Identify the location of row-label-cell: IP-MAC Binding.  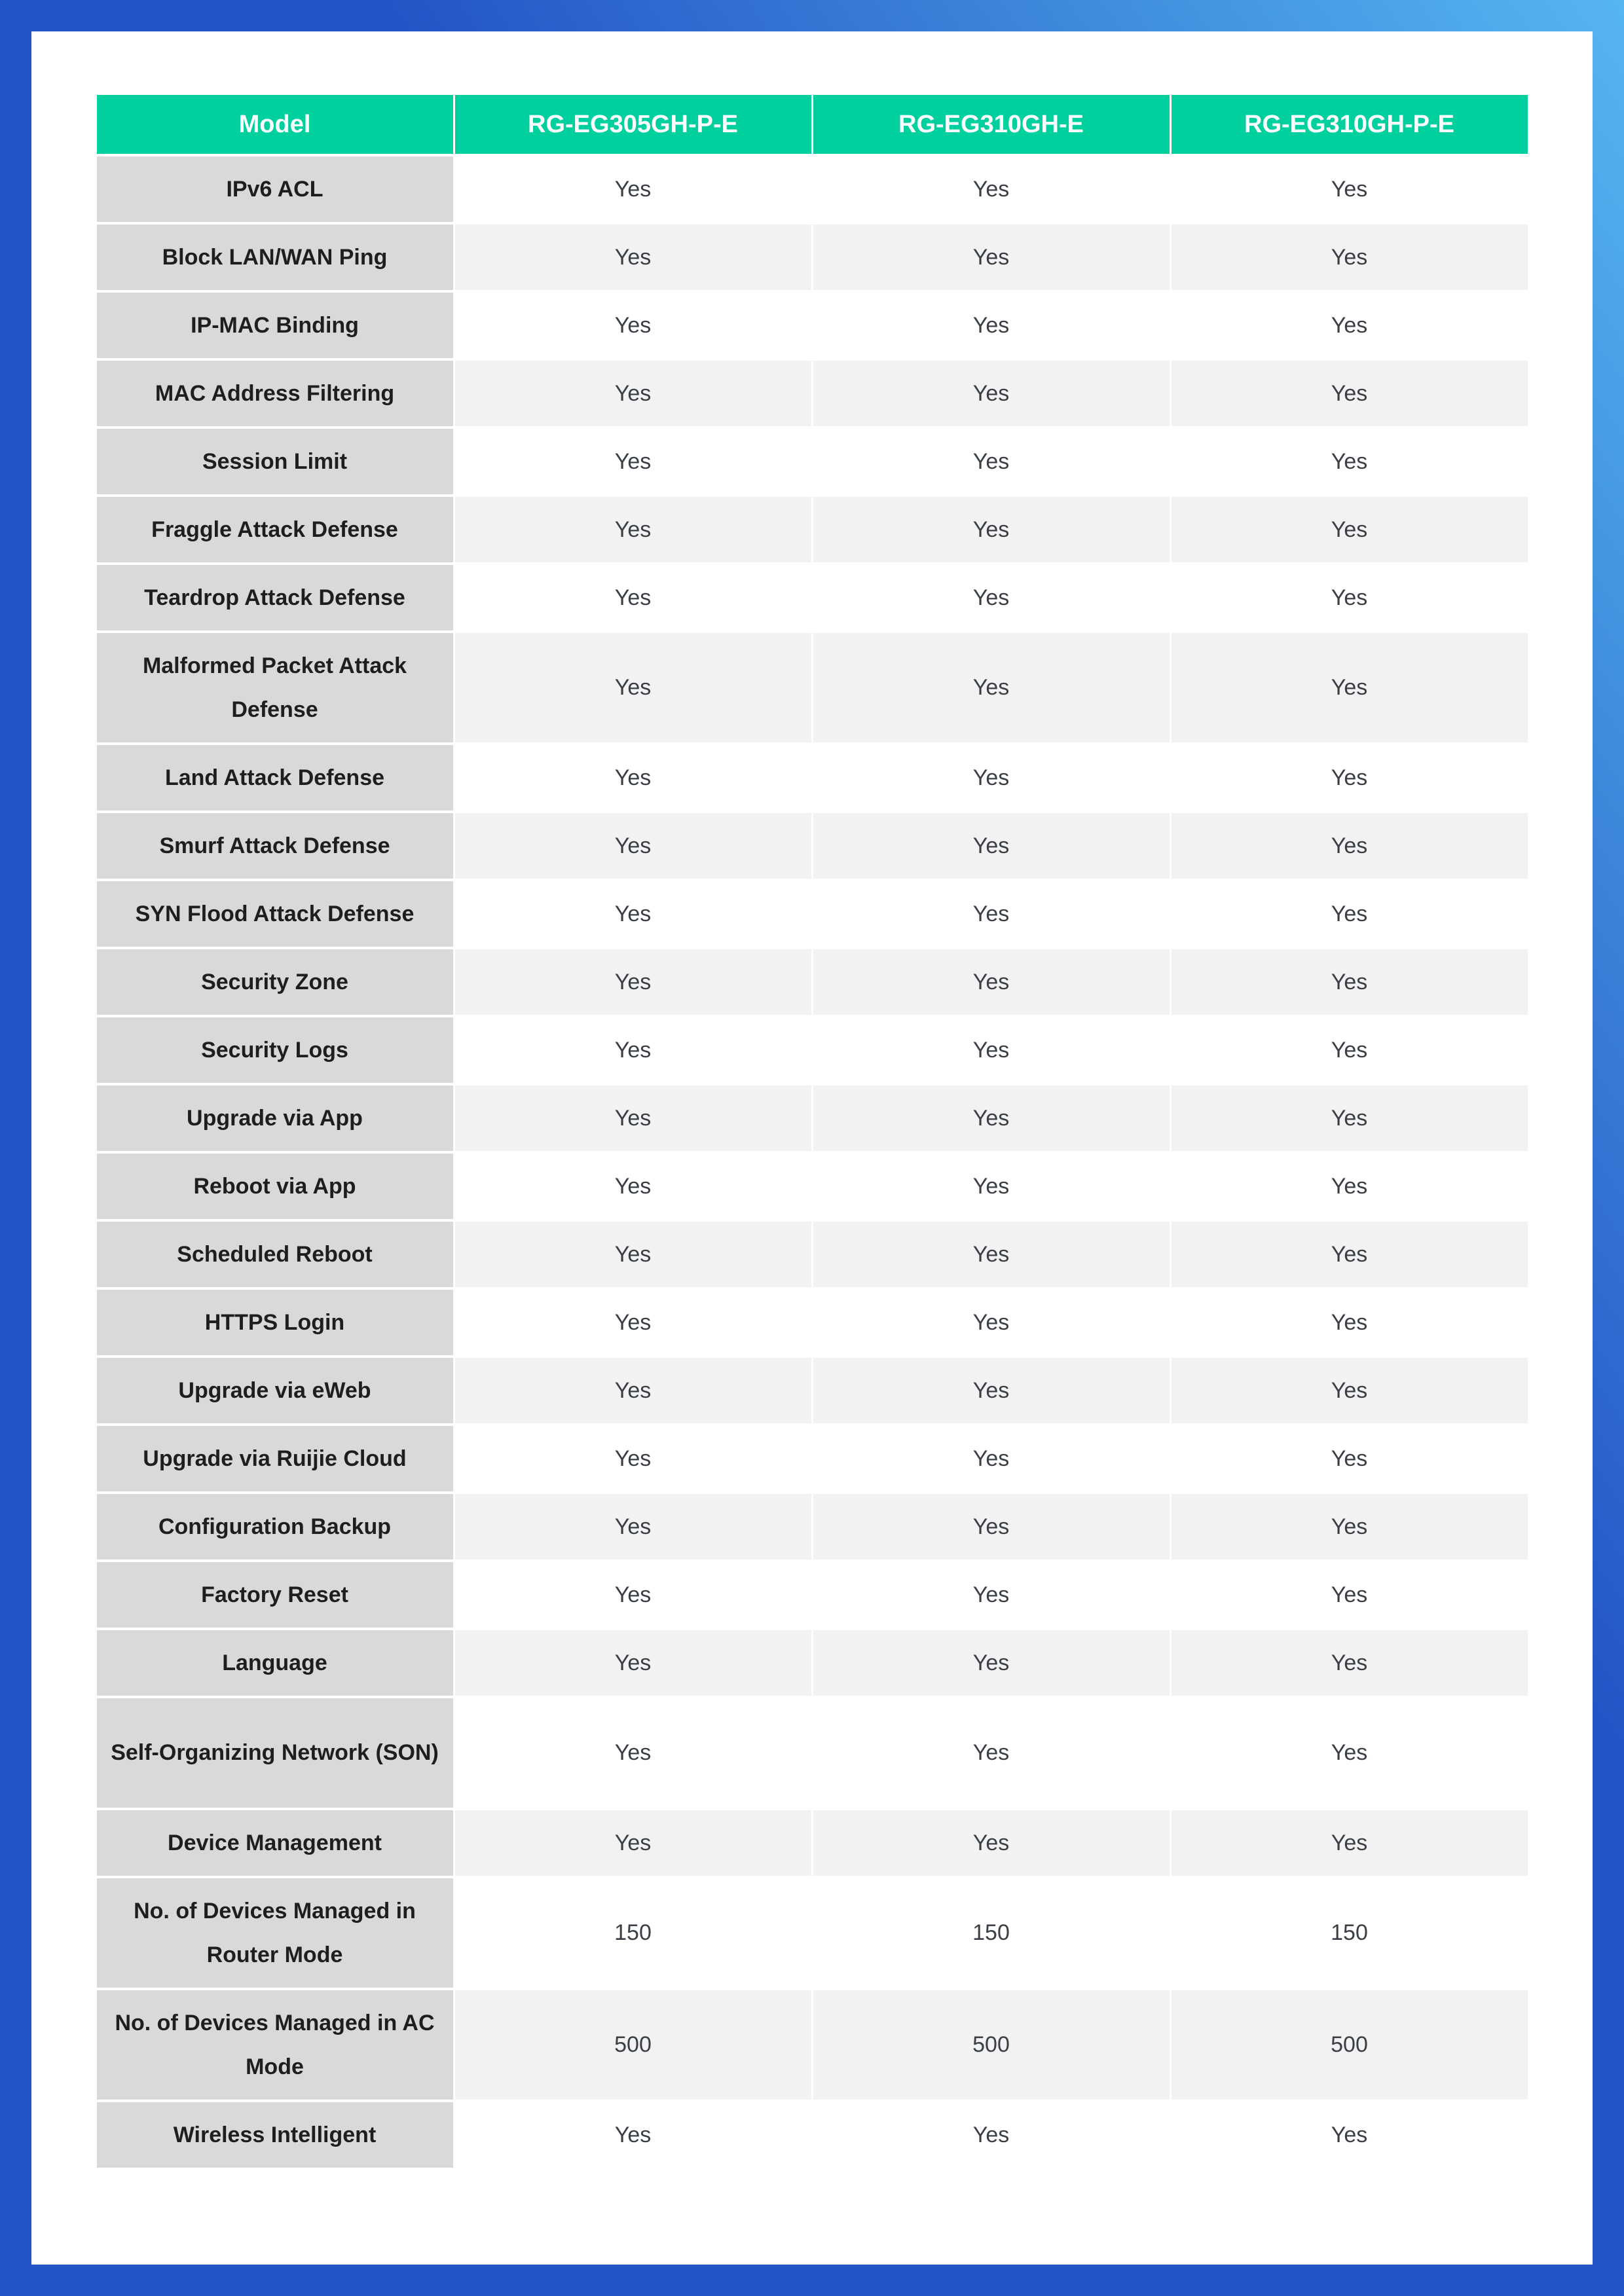
(274, 325).